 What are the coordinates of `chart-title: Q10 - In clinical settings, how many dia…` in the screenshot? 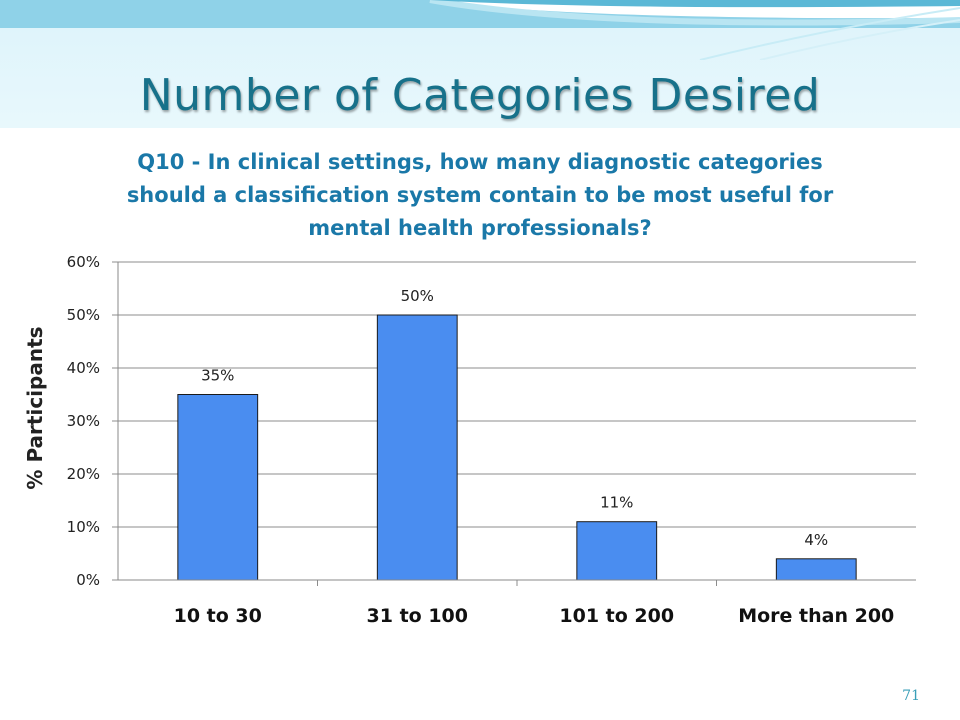 It's located at (480, 195).